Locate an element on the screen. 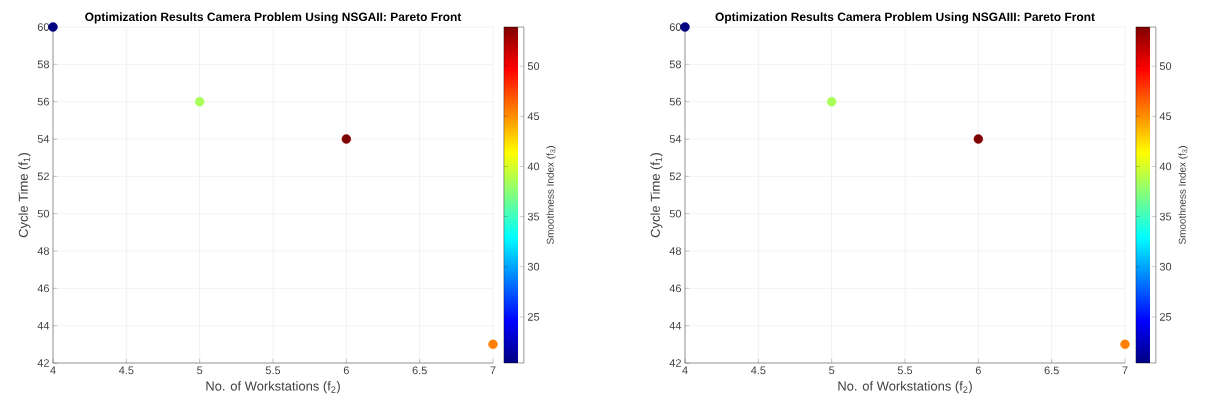 The image size is (1208, 414). chart-title: Optimization Results Camera Problem Using NSGAIII: Pareto Front is located at coordinates (905, 18).